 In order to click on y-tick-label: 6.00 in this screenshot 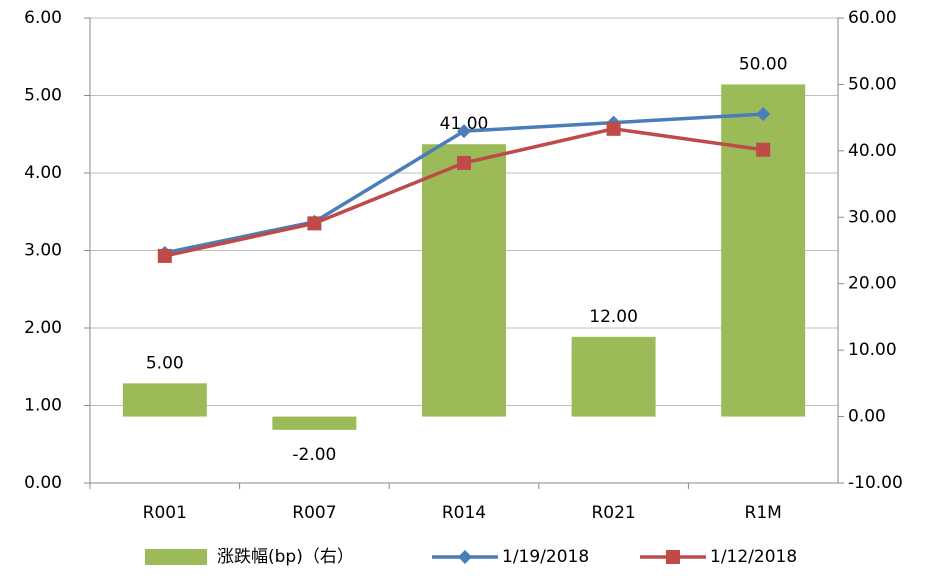, I will do `click(43, 18)`.